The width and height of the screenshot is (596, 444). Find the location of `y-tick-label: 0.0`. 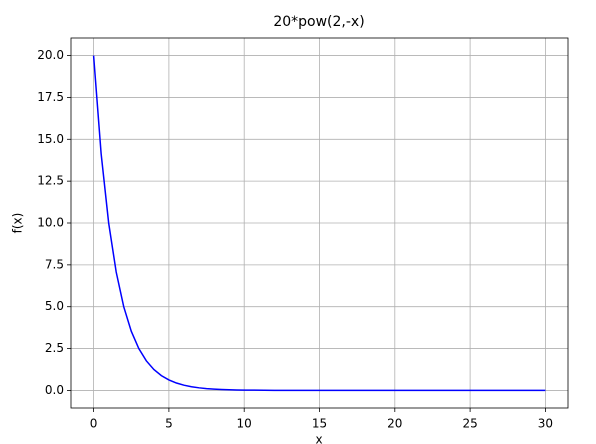

y-tick-label: 0.0 is located at coordinates (54, 390).